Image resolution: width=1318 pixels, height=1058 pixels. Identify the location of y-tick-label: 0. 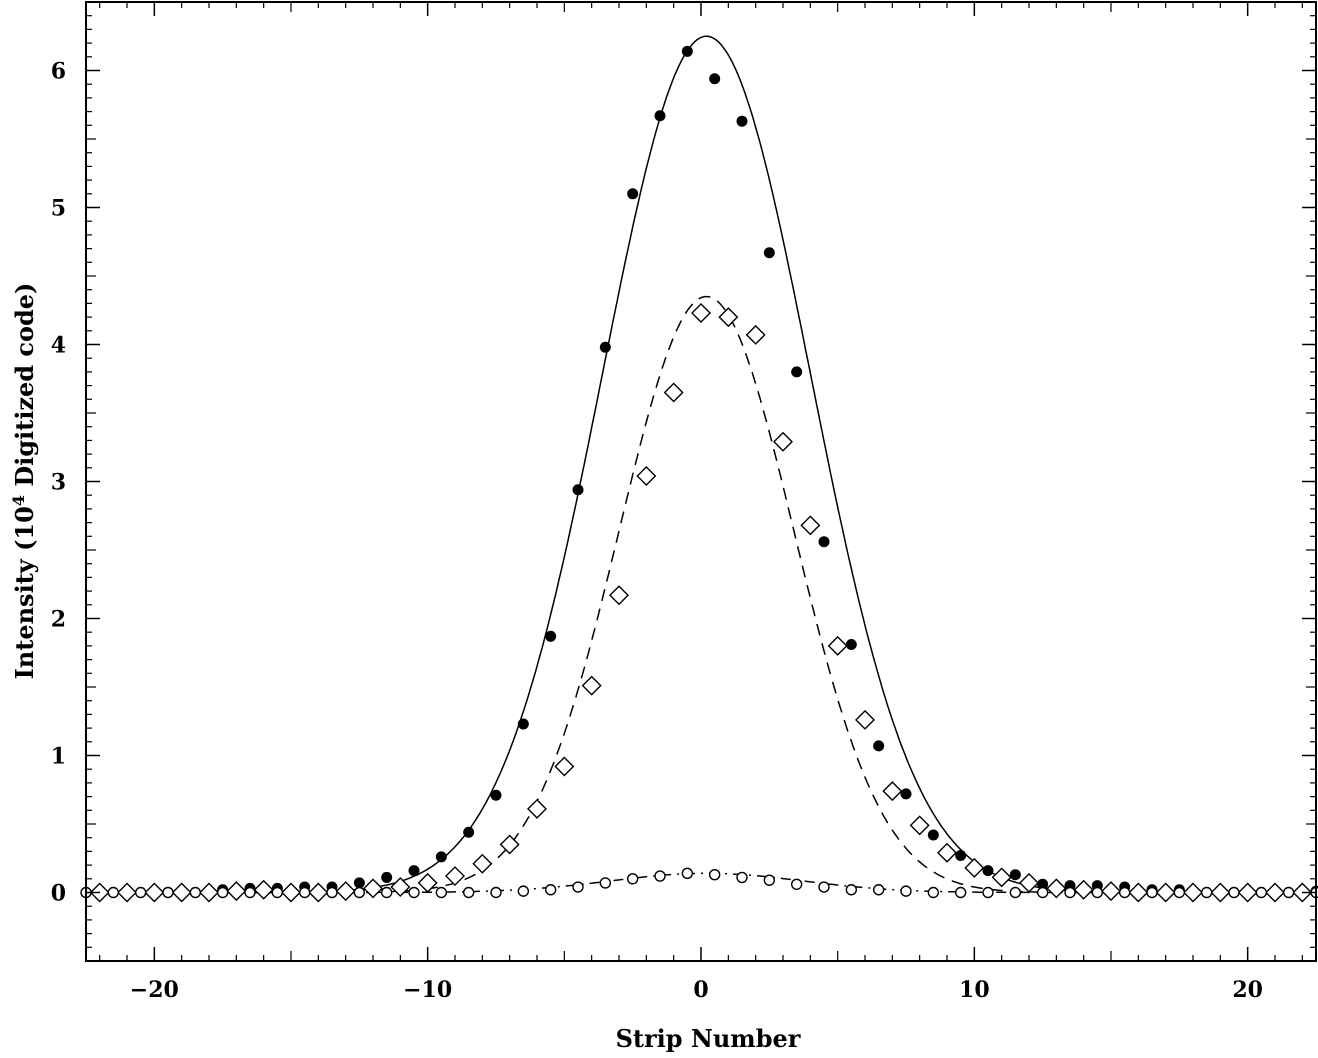
(58, 894).